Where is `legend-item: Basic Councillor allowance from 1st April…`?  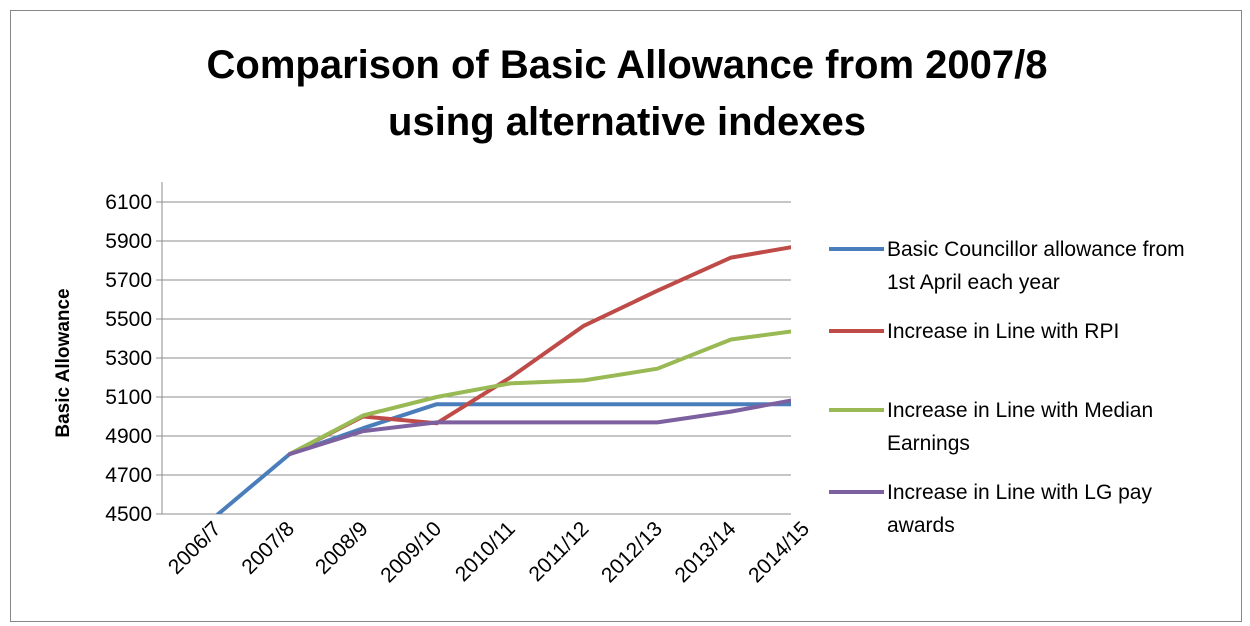 legend-item: Basic Councillor allowance from 1st April… is located at coordinates (1007, 266).